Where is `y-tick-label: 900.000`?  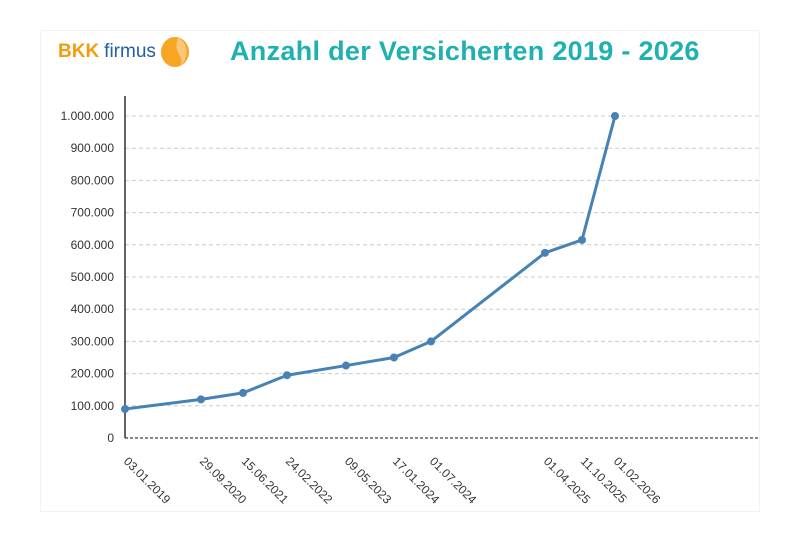 y-tick-label: 900.000 is located at coordinates (93, 148).